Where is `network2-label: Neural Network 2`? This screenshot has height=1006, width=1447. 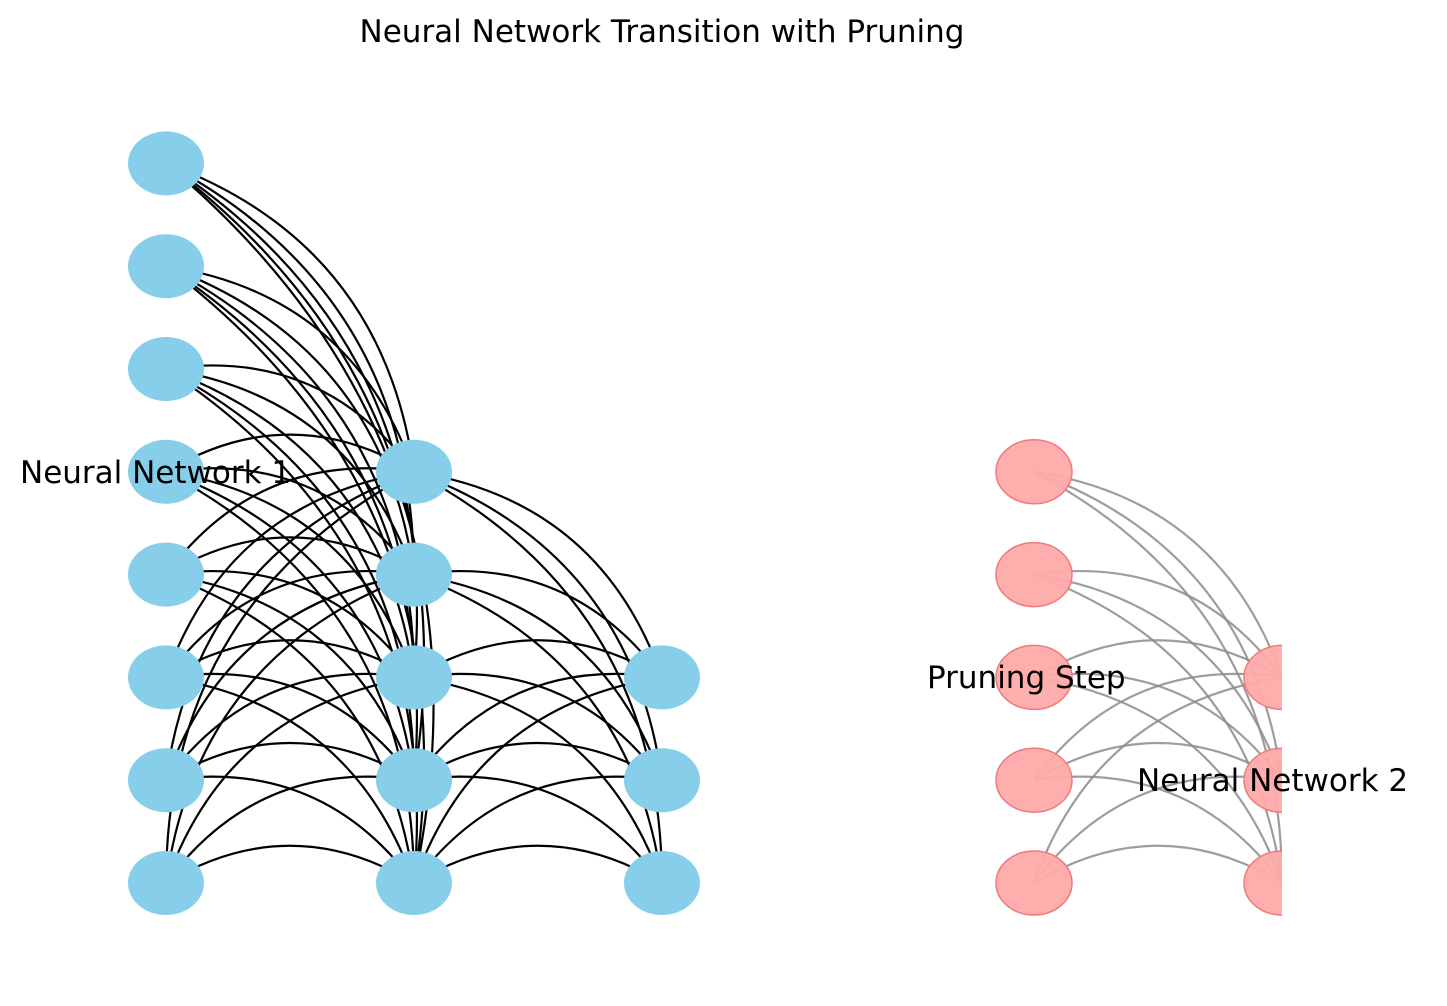
network2-label: Neural Network 2 is located at coordinates (1272, 781).